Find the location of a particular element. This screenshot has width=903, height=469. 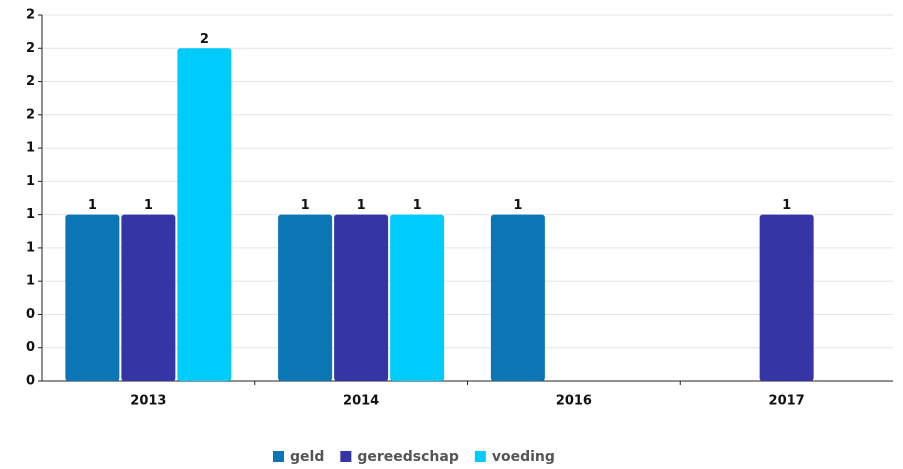

legend-label: geld is located at coordinates (307, 457).